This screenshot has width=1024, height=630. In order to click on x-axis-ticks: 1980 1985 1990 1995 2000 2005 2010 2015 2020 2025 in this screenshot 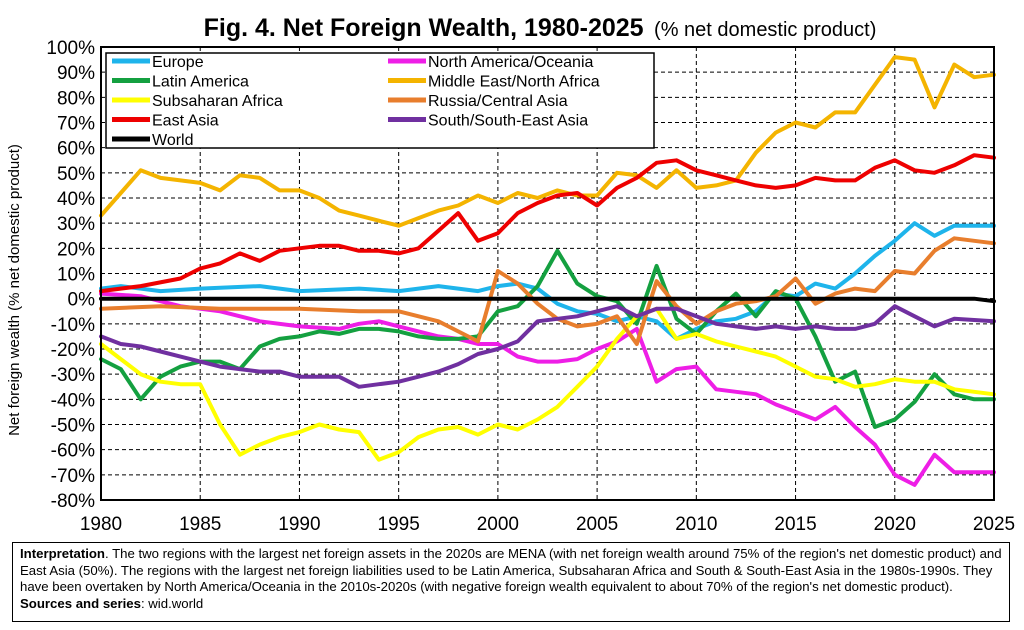, I will do `click(547, 524)`.